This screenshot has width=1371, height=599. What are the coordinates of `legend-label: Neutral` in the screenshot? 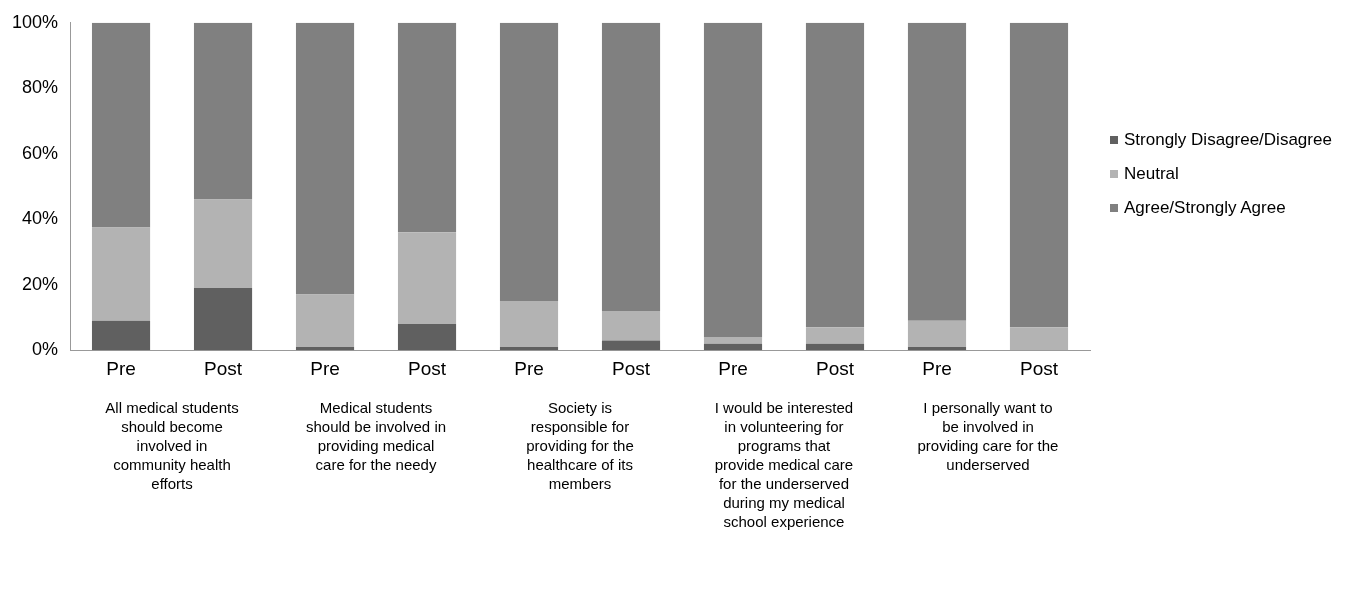 It's located at (1151, 174).